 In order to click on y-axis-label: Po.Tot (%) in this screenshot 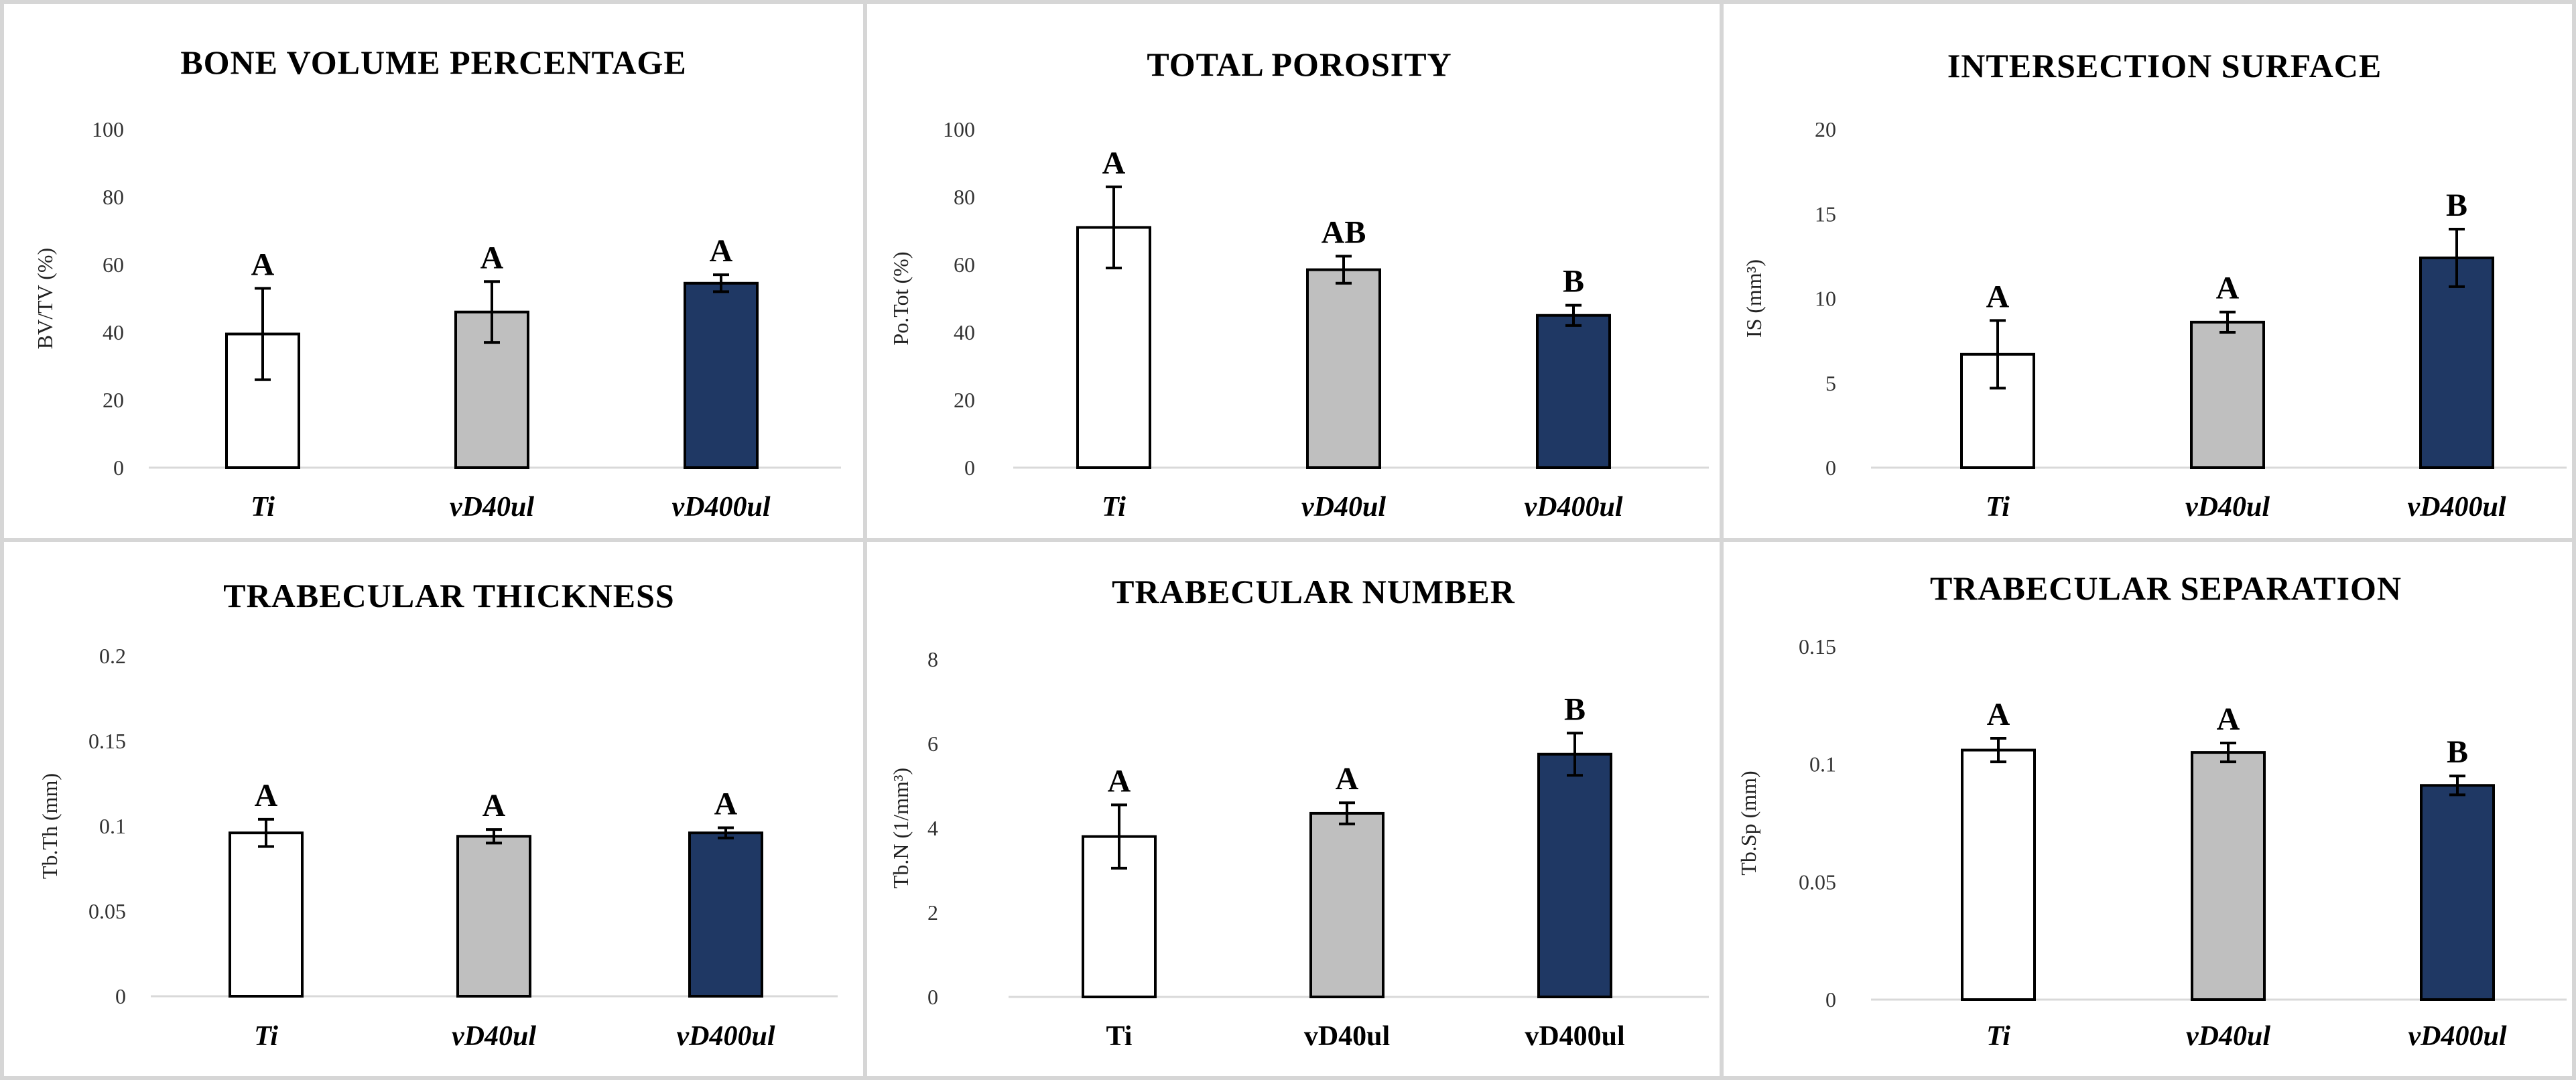, I will do `click(901, 299)`.